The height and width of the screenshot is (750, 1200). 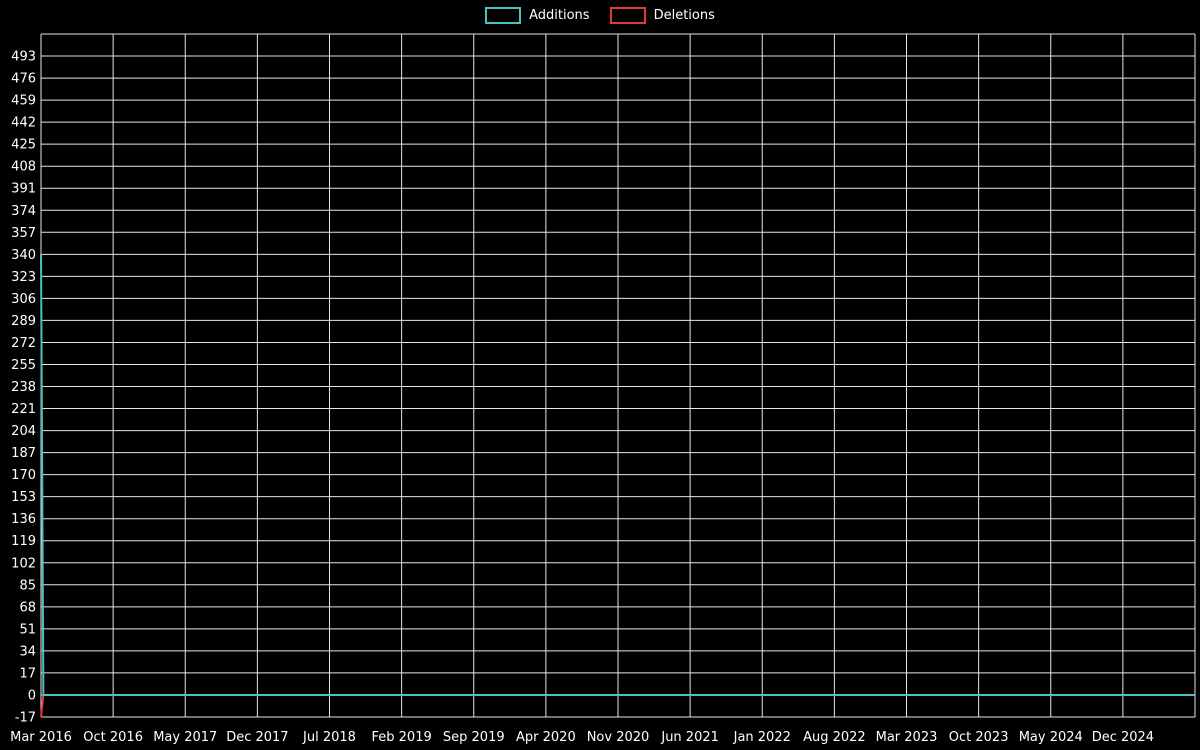 I want to click on x-axis-tick-label: Mar 2023, so click(x=907, y=737).